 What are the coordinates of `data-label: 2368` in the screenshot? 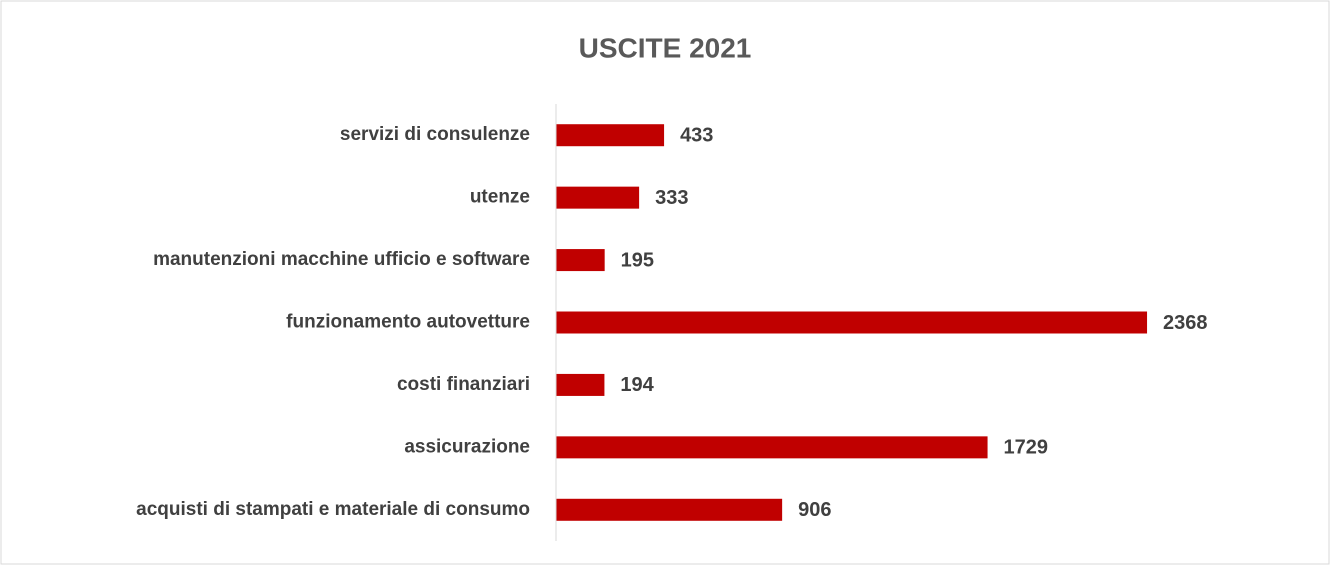 It's located at (1185, 323).